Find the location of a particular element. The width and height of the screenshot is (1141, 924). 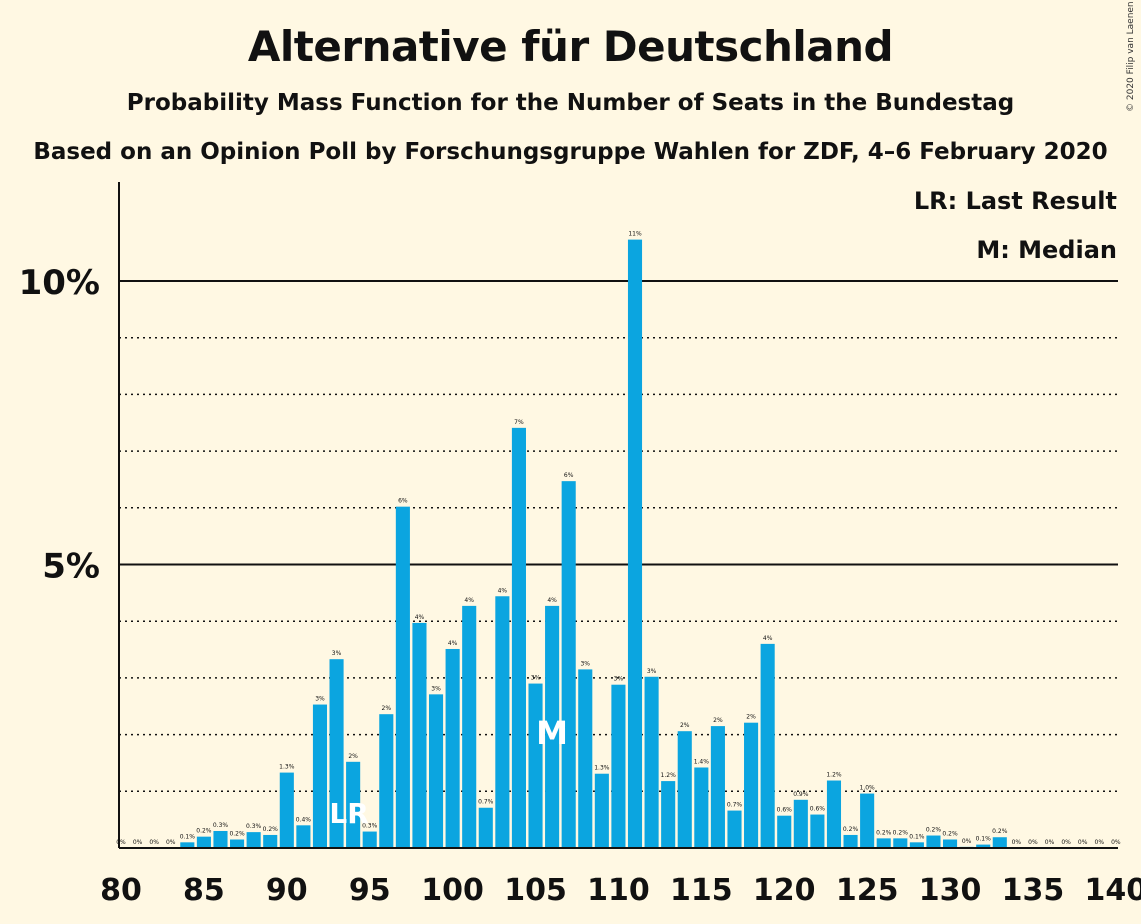

x-tick-label: 85 is located at coordinates (204, 890).